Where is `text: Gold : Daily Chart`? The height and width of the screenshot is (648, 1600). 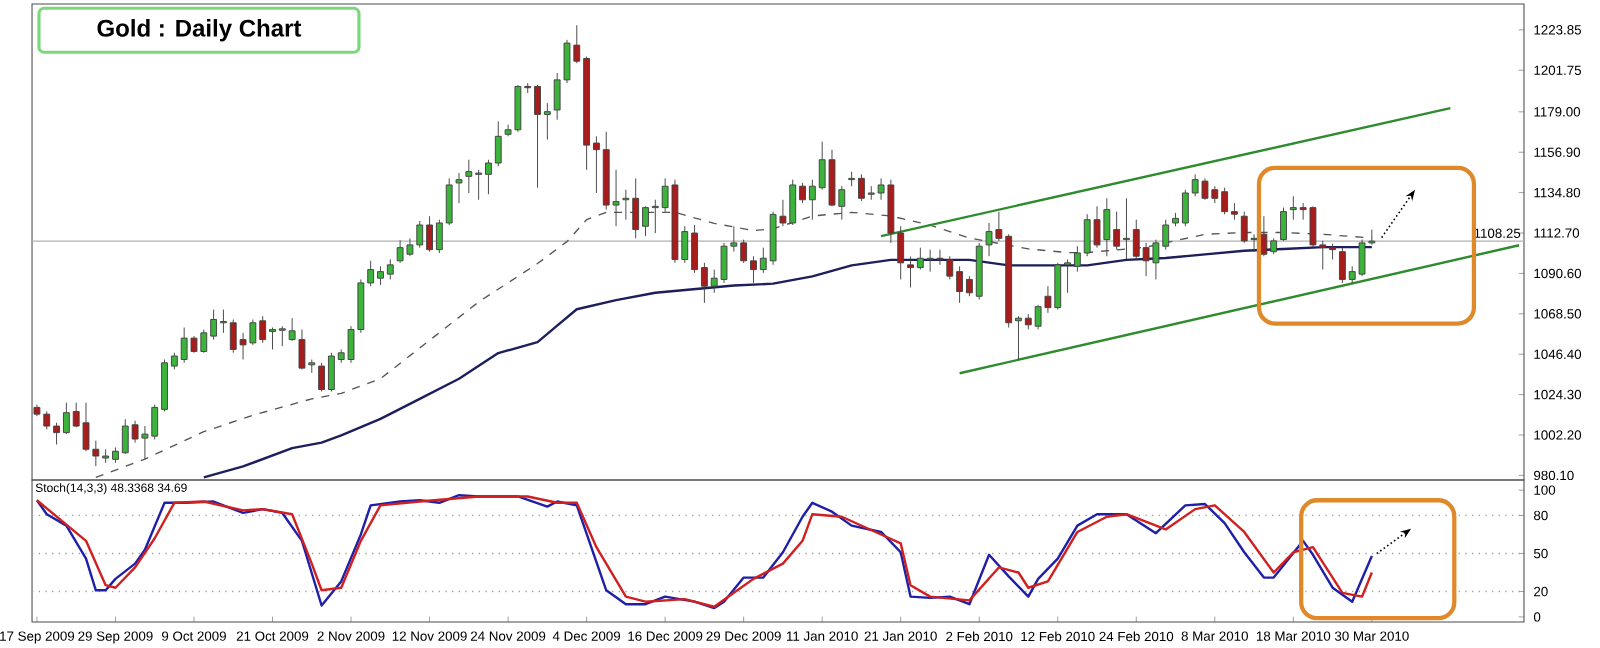 text: Gold : Daily Chart is located at coordinates (199, 30).